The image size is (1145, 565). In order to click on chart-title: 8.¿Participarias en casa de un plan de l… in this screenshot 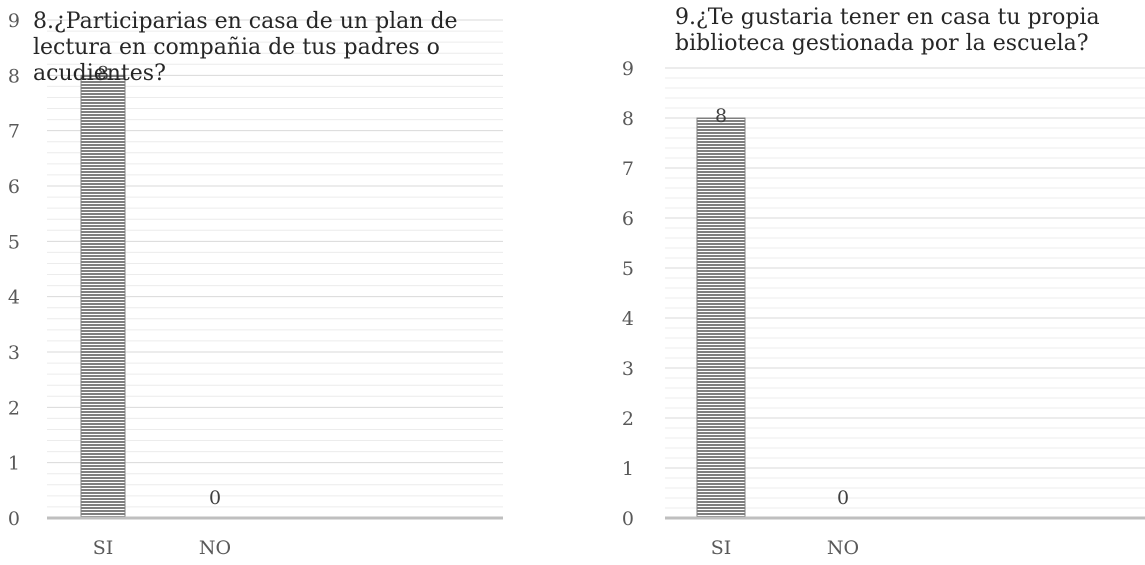, I will do `click(245, 47)`.